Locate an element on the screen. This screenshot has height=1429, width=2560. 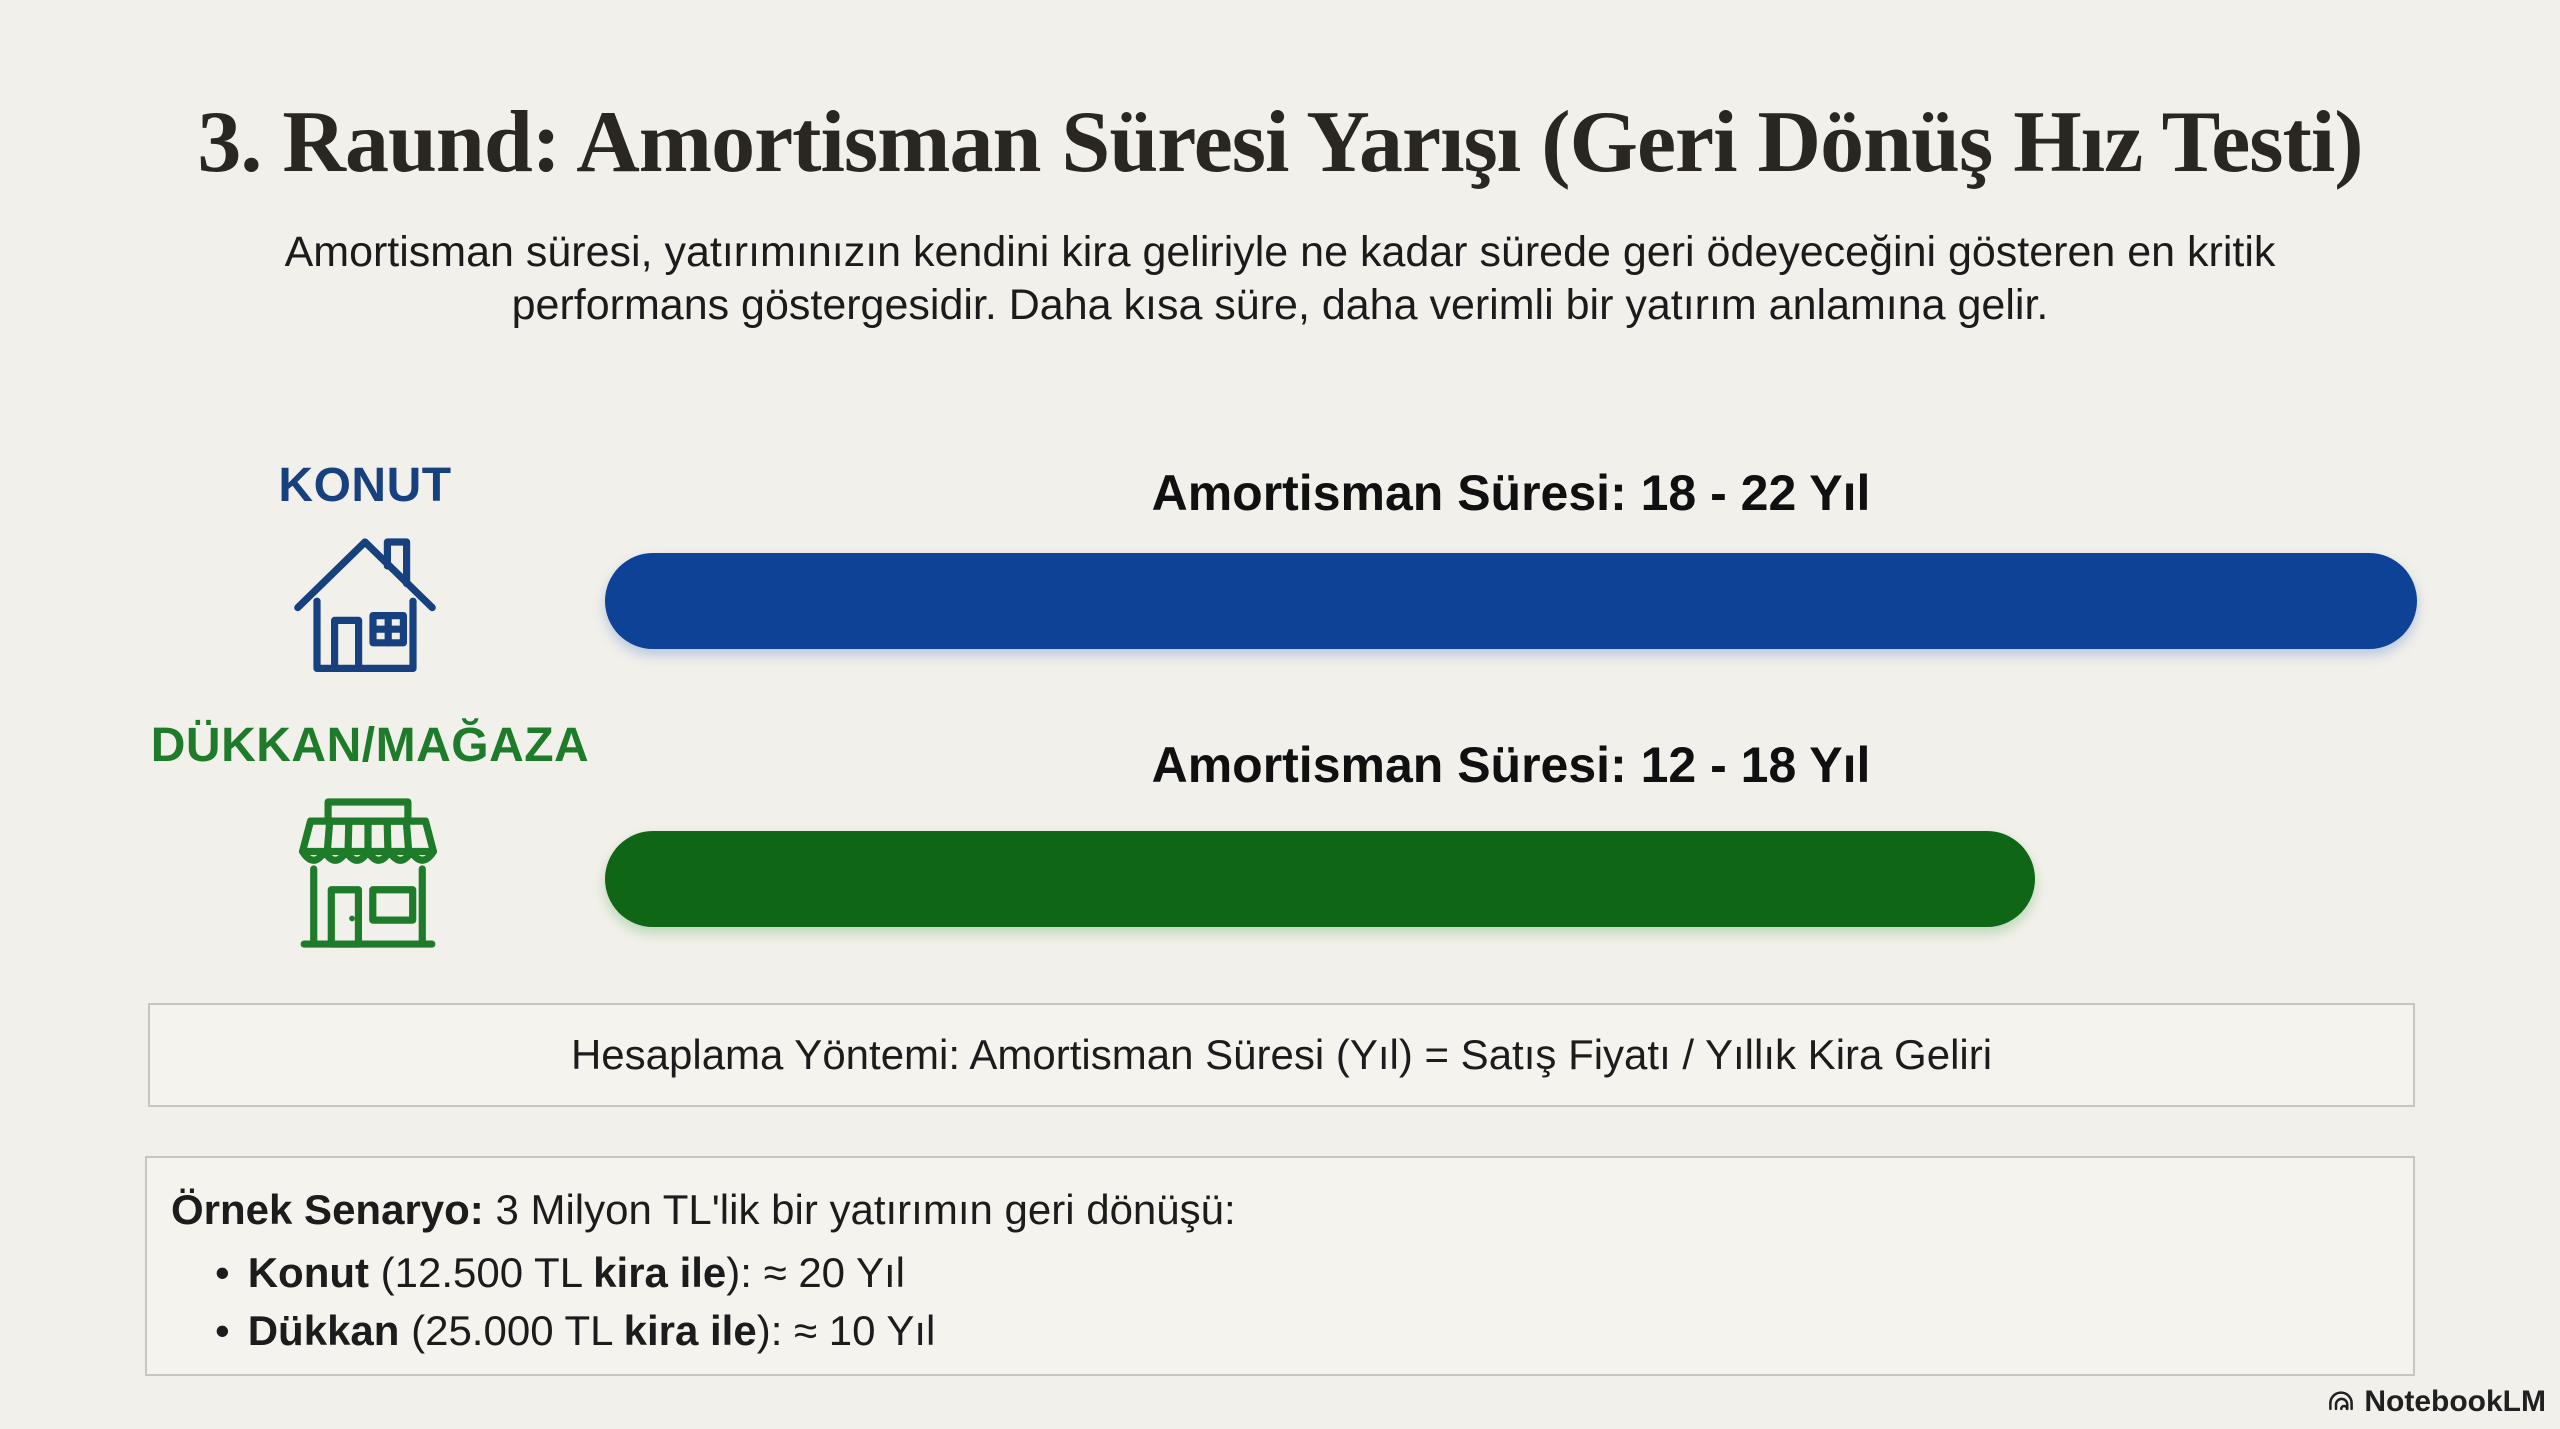
dukkan-label: DÜKKAN/MAĞAZA is located at coordinates (370, 745).